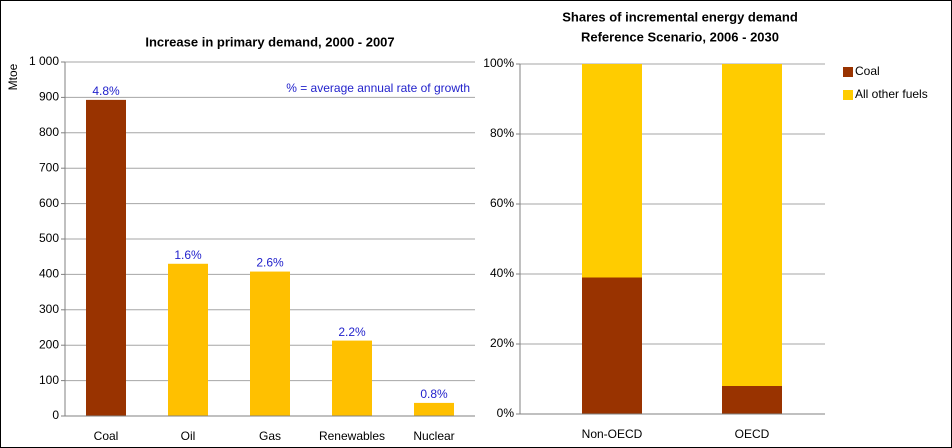 The height and width of the screenshot is (448, 952). I want to click on y-tick-label: 800, so click(49, 132).